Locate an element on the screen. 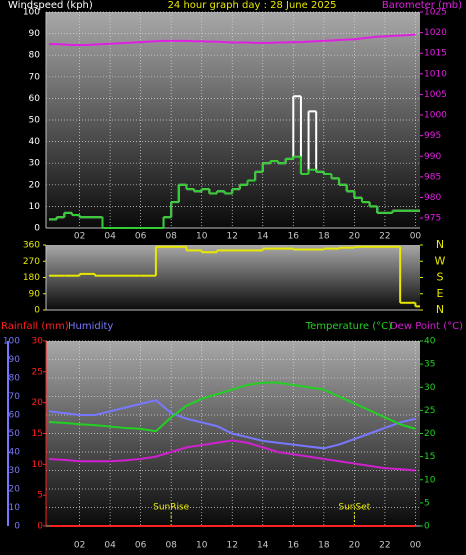 This screenshot has width=466, height=555. y3-tick-label: 20 is located at coordinates (38, 403).